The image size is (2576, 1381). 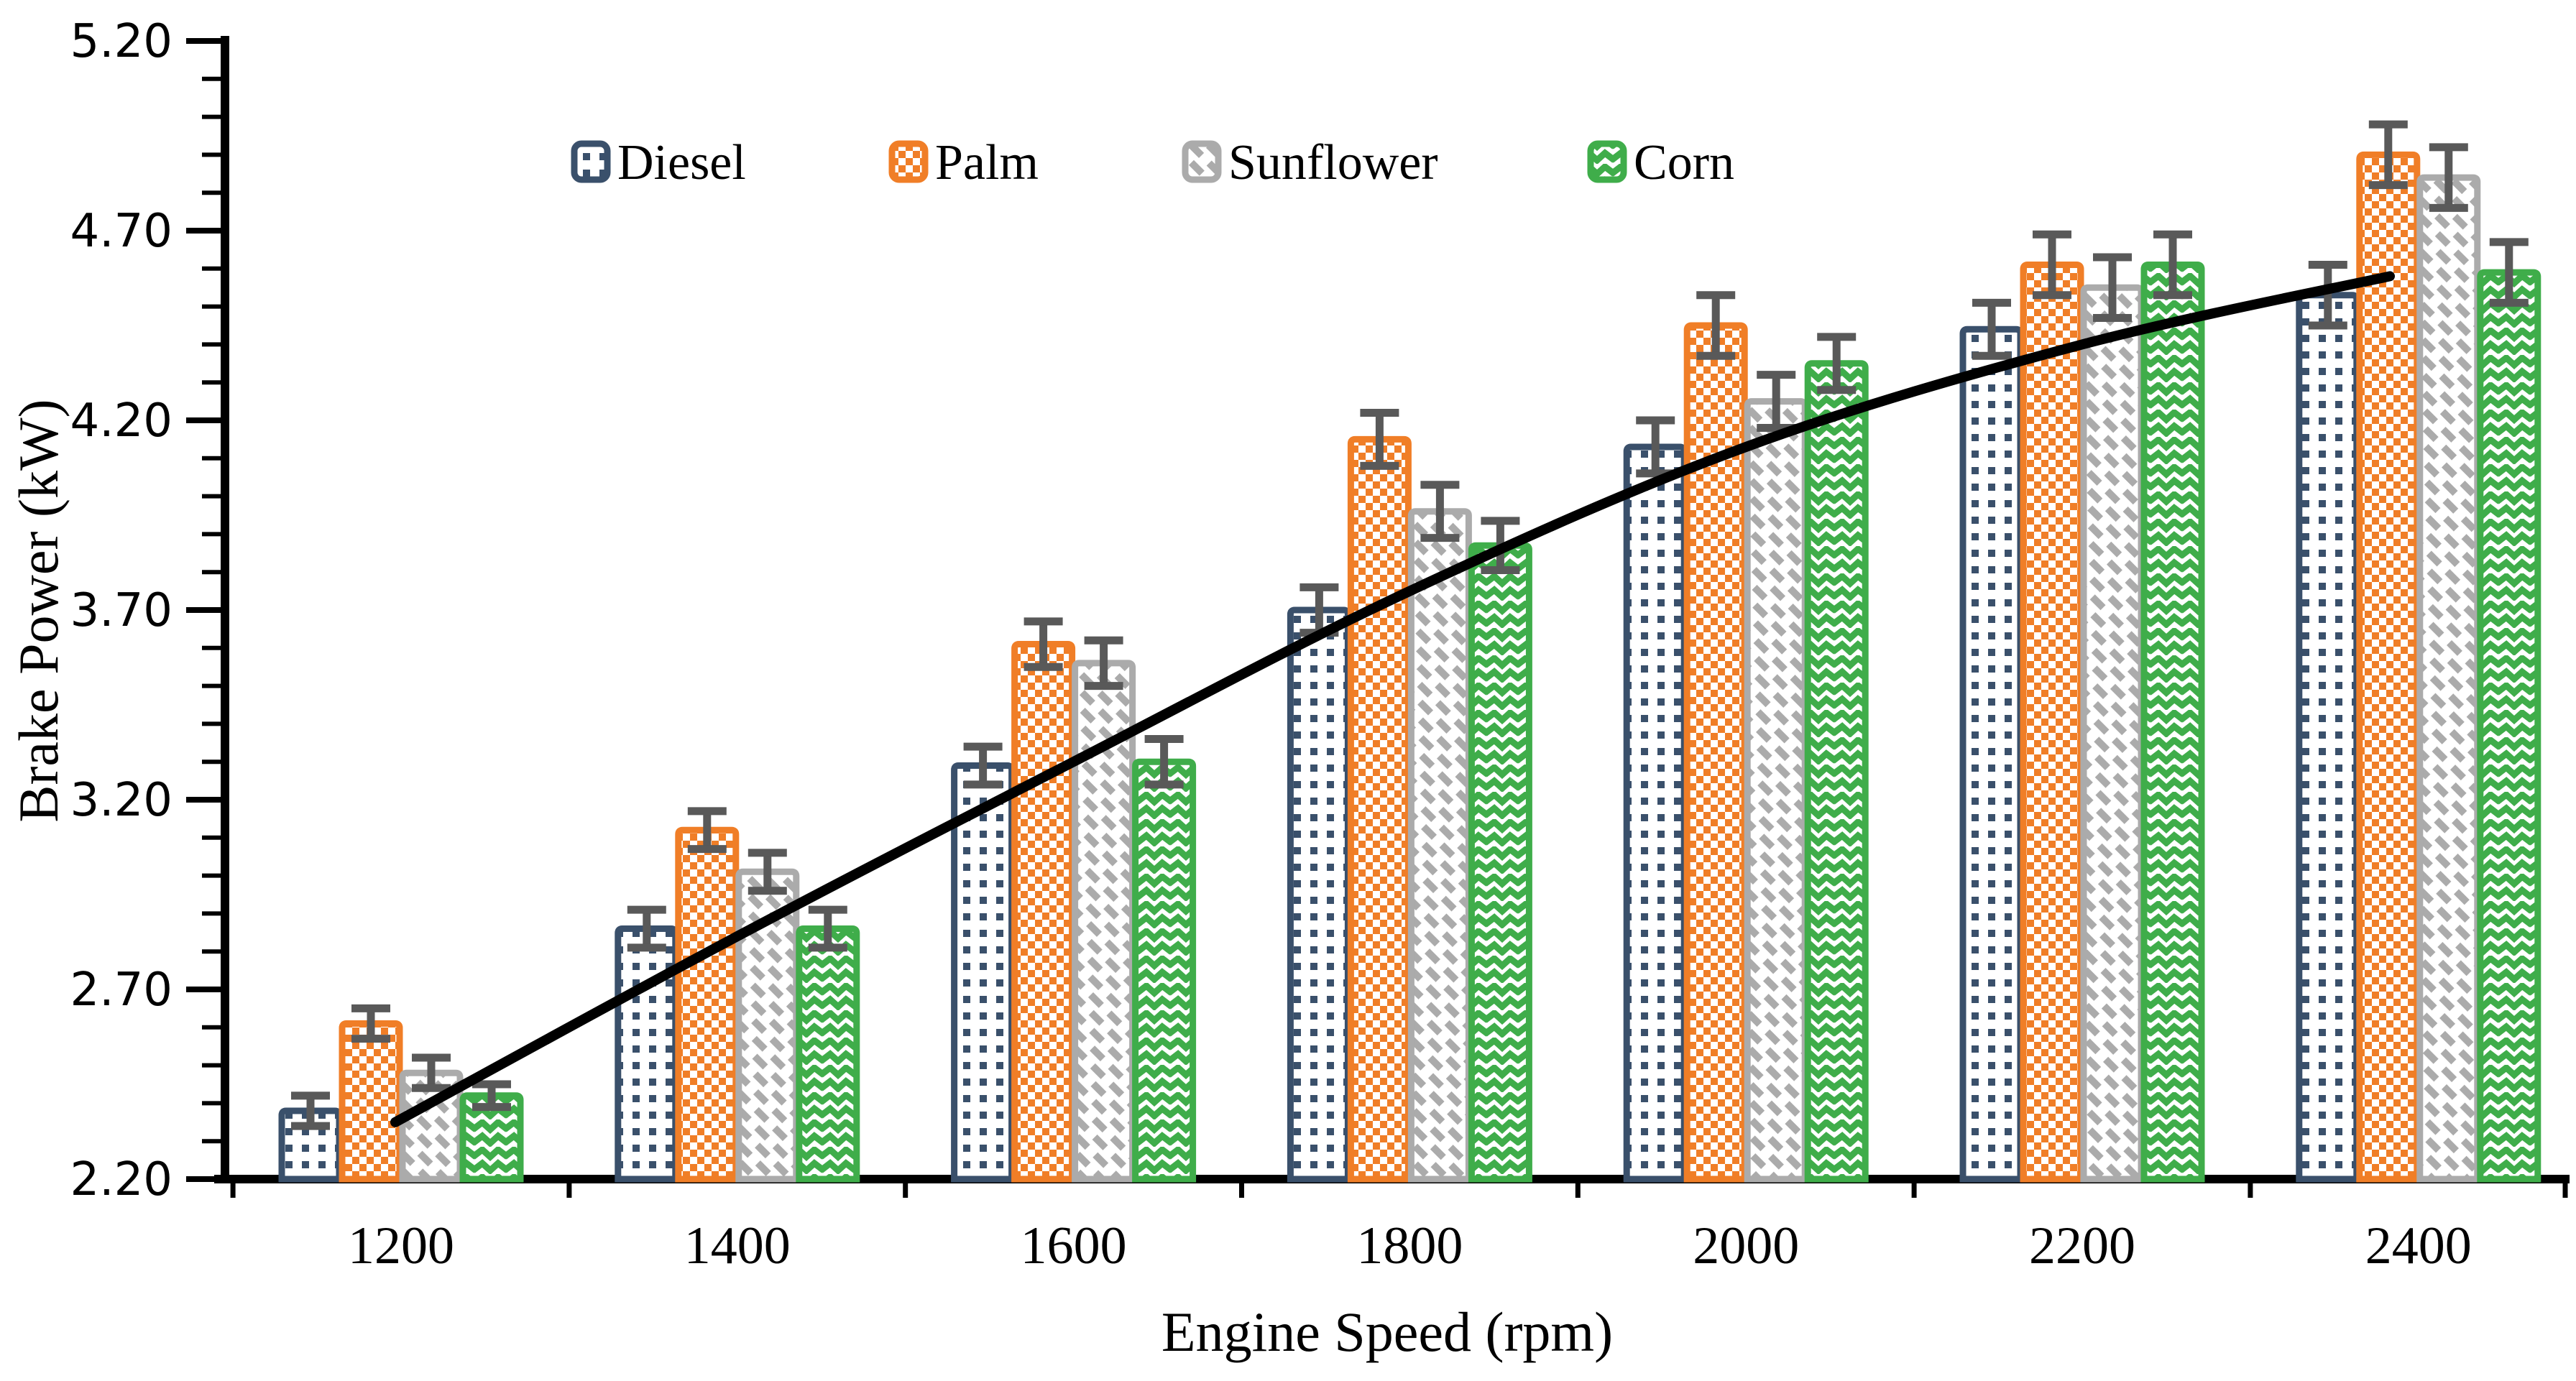 I want to click on x-tick-label: 2400, so click(x=2418, y=1245).